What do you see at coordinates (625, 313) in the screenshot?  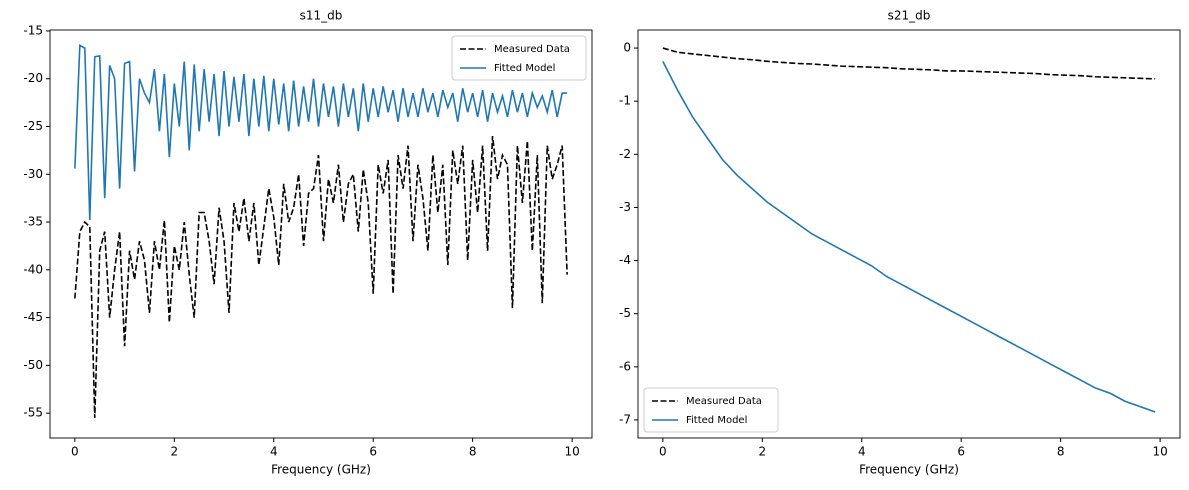 I see `y-tick-label: -5` at bounding box center [625, 313].